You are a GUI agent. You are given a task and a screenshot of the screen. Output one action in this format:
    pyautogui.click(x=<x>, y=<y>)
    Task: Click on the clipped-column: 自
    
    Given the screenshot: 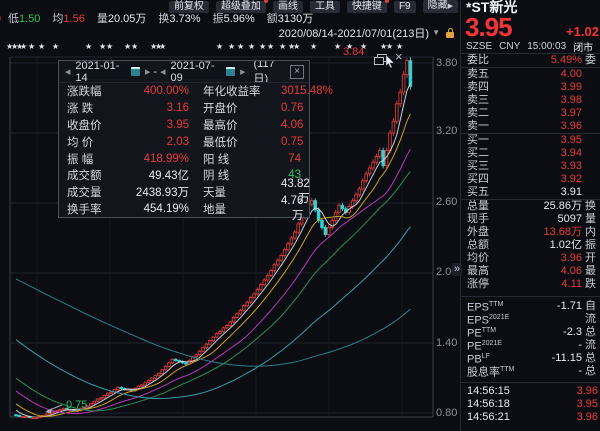 What is the action you would take?
    pyautogui.click(x=590, y=306)
    